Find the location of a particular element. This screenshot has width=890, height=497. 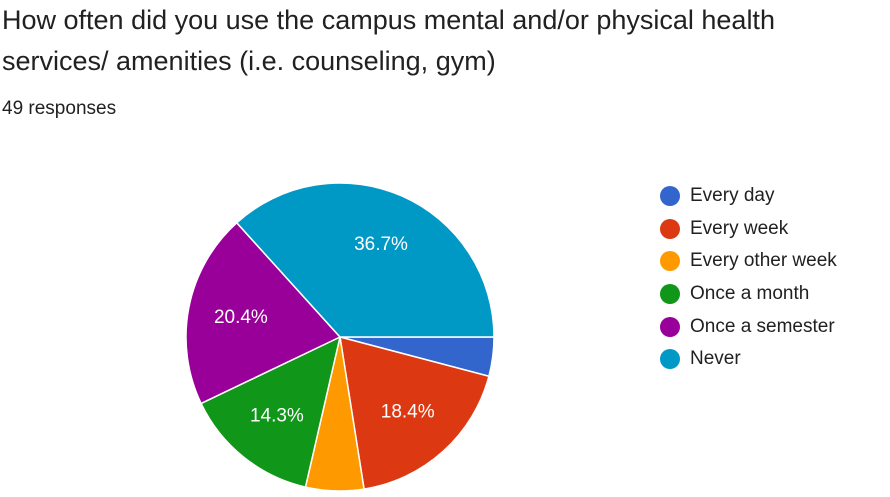

slice-value-label: 20.4% is located at coordinates (241, 317).